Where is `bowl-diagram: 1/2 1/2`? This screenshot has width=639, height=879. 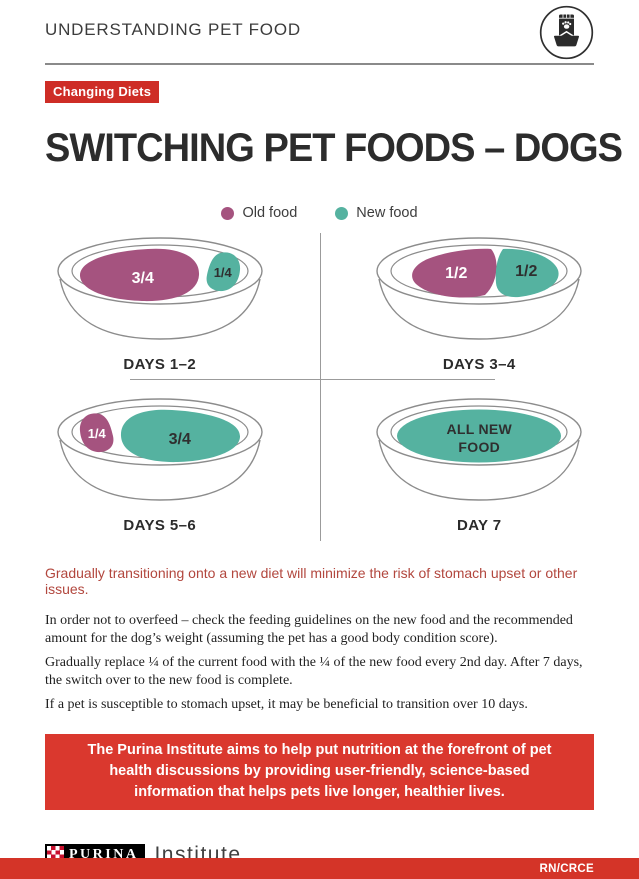
bowl-diagram: 1/2 1/2 is located at coordinates (479, 292).